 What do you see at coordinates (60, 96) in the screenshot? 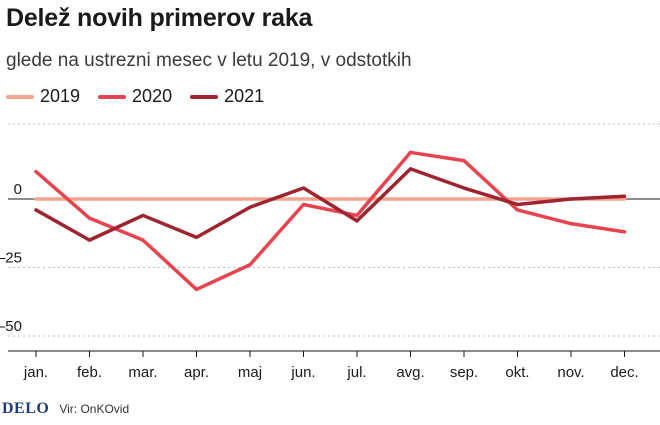
I see `legend-label-2019: 2019` at bounding box center [60, 96].